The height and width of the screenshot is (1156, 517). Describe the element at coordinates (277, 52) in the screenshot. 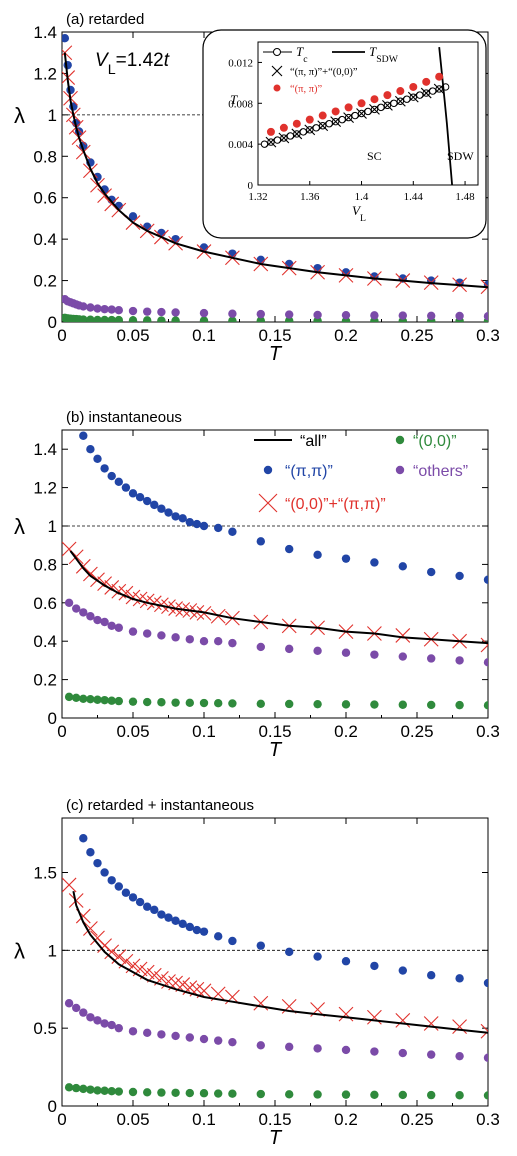

I see `legend-marker-tc` at that location.